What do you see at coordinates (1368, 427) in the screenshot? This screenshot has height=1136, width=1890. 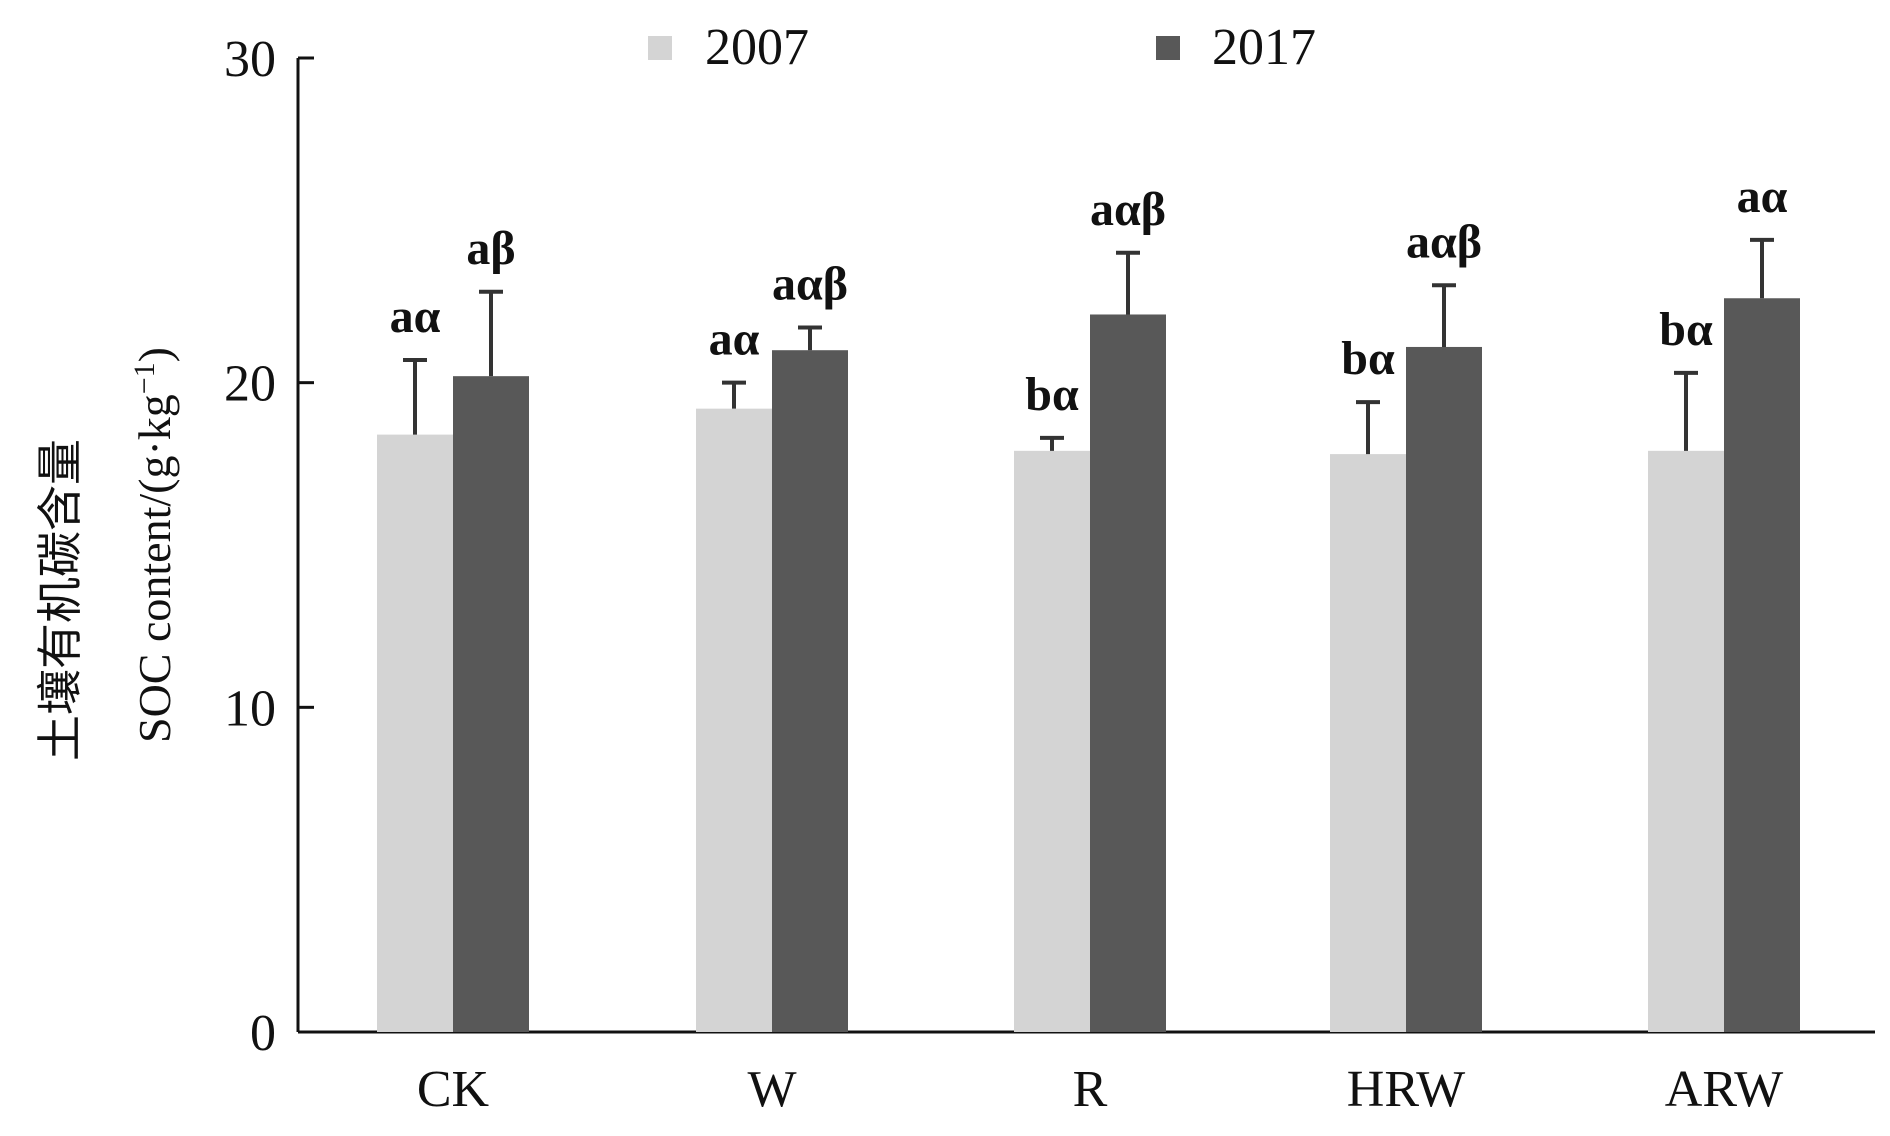 I see `error-bar-2007-HRW` at bounding box center [1368, 427].